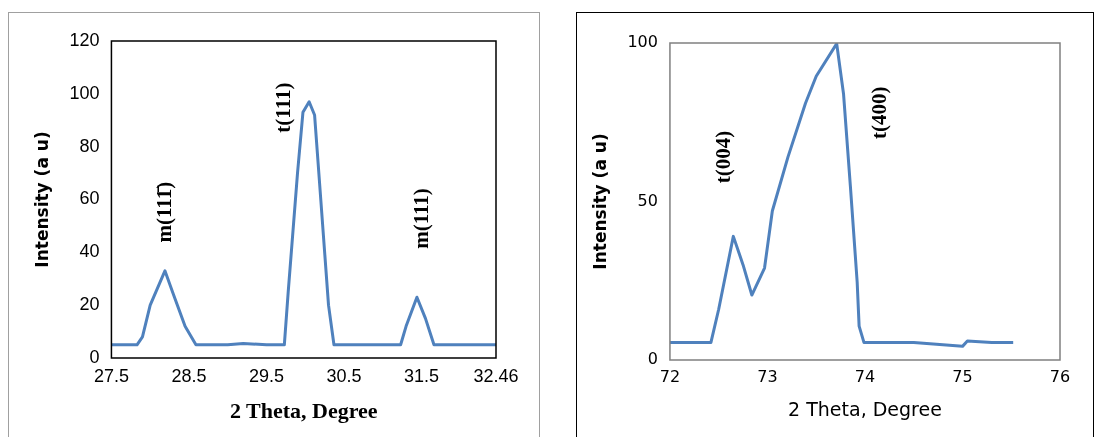 This screenshot has height=437, width=1106. What do you see at coordinates (722, 157) in the screenshot?
I see `annotation: t(004)` at bounding box center [722, 157].